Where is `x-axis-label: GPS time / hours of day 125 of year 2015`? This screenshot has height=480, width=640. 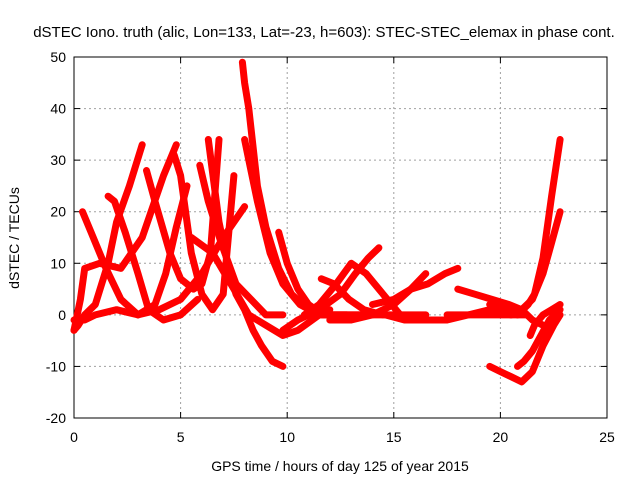
x-axis-label: GPS time / hours of day 125 of year 2015 is located at coordinates (340, 466).